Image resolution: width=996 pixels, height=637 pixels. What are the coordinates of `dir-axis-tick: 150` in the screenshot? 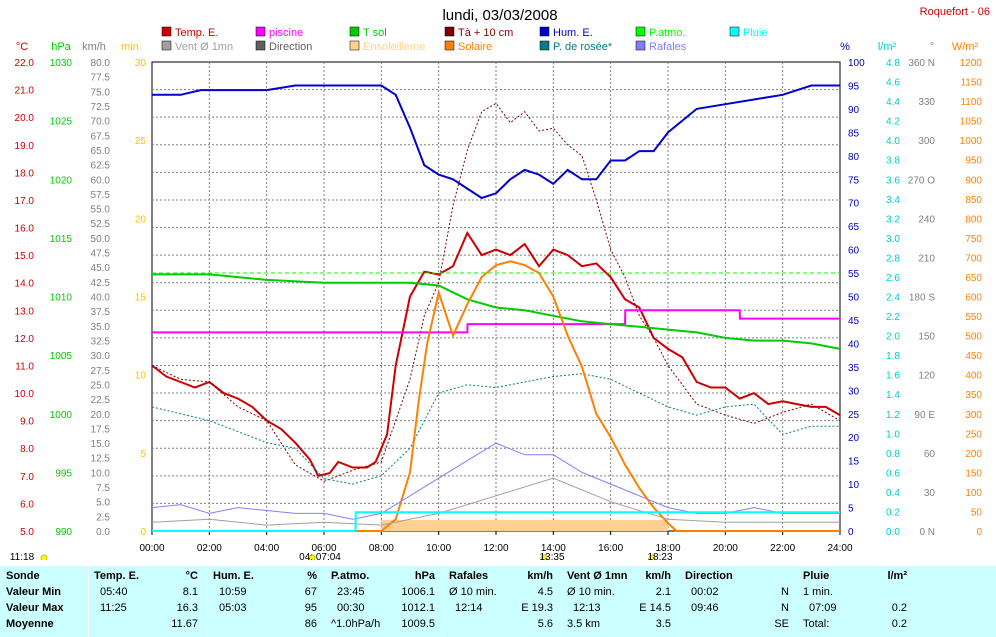 It's located at (926, 337).